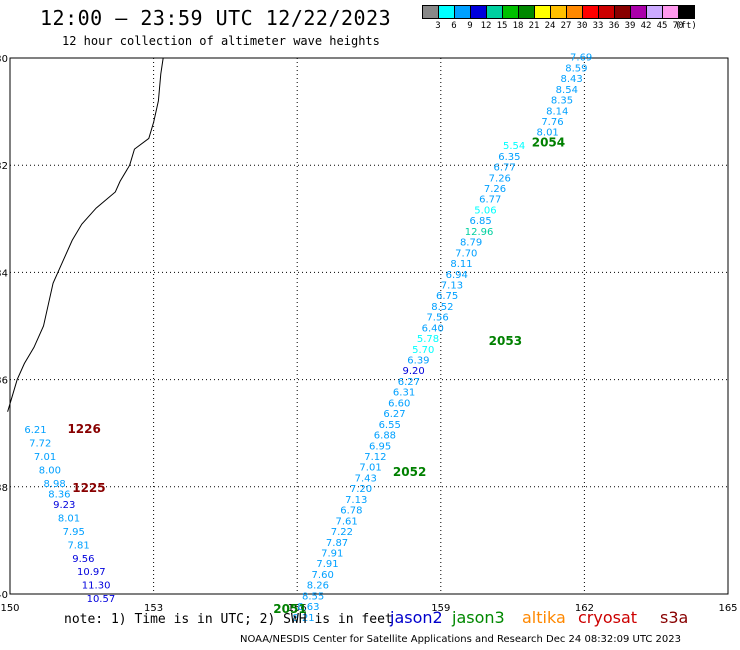  What do you see at coordinates (437, 318) in the screenshot?
I see `wave-height-label: 7.56` at bounding box center [437, 318].